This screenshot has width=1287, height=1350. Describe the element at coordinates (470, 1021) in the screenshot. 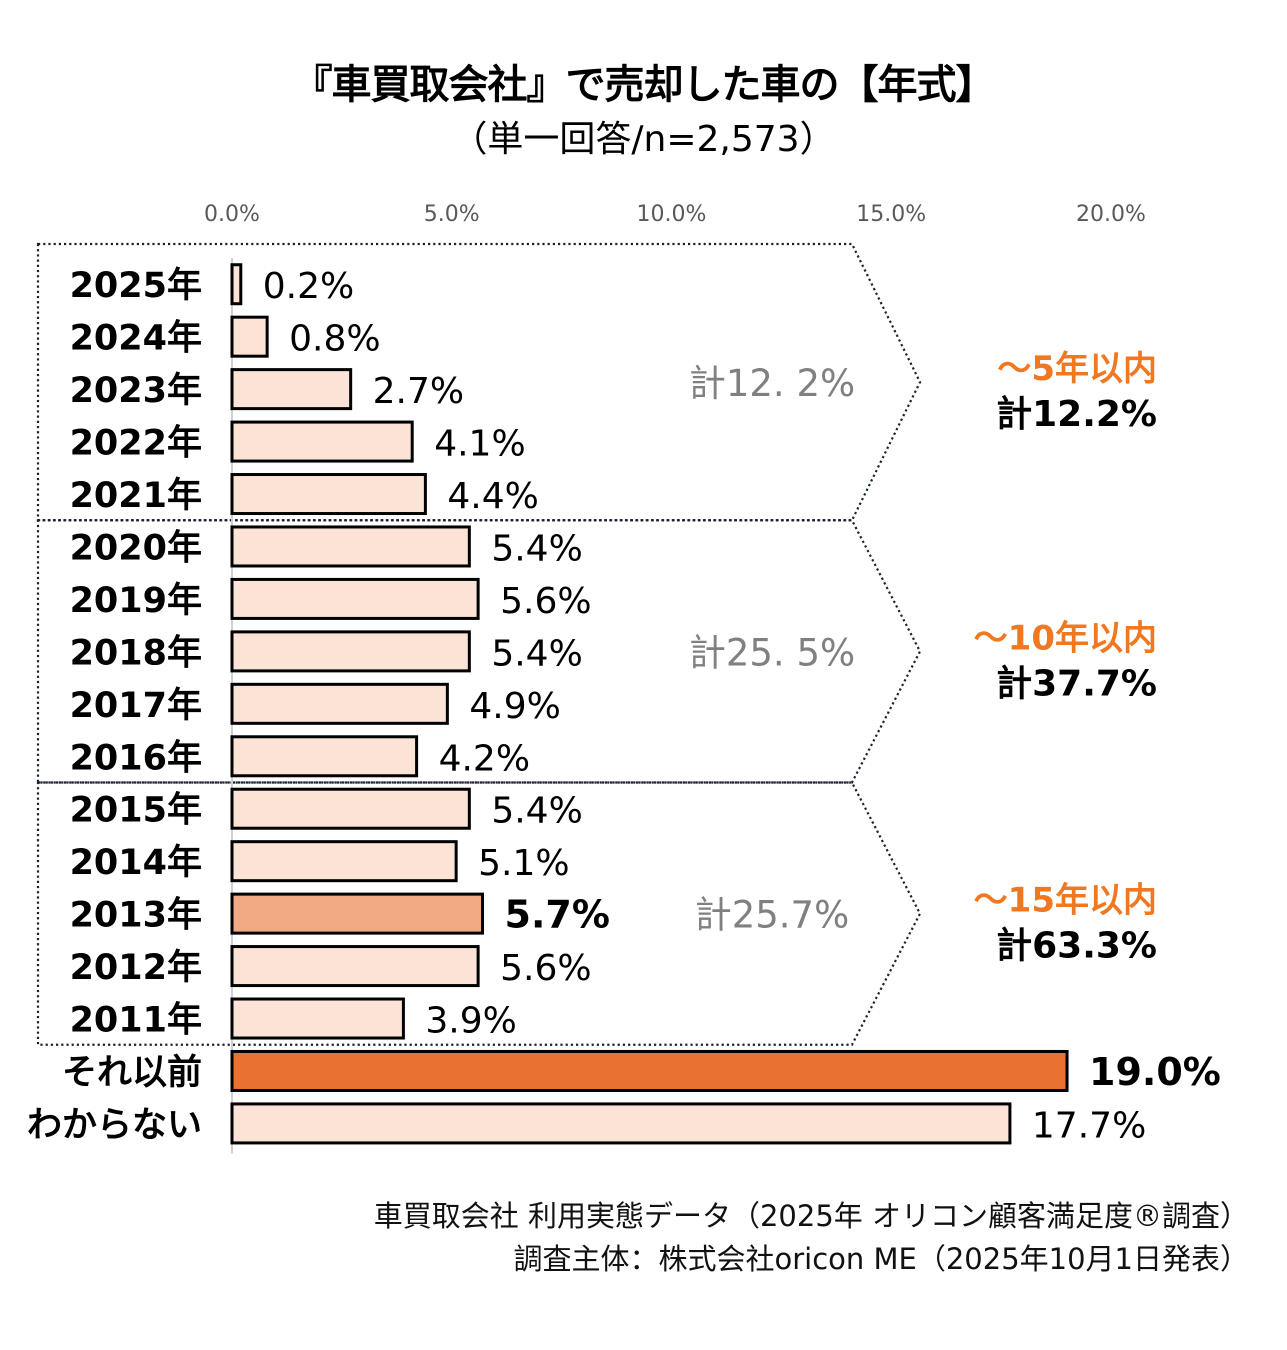

I see `value-label: 3.9%` at that location.